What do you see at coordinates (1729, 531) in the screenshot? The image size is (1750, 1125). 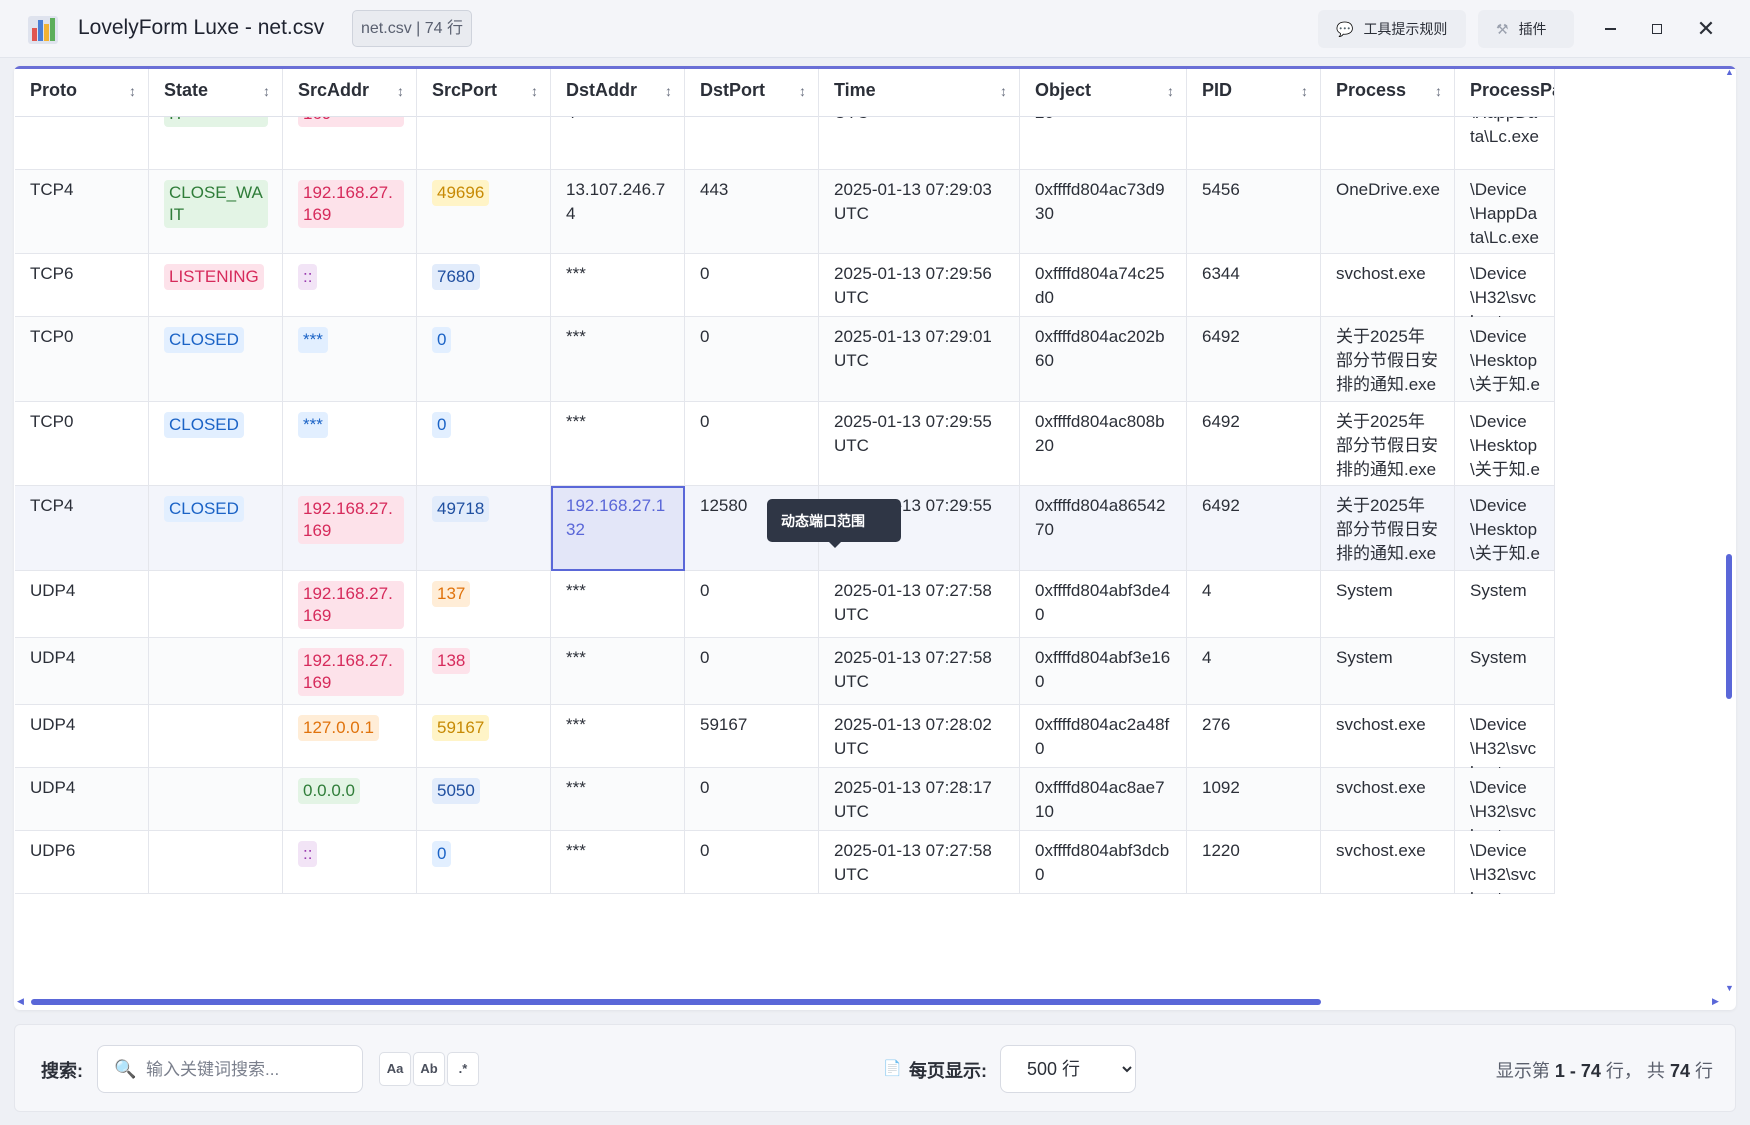 I see `vertical-scrollbar: ▲ ▼` at bounding box center [1729, 531].